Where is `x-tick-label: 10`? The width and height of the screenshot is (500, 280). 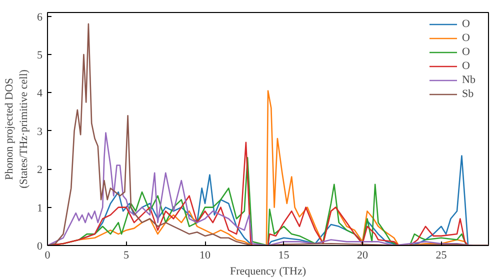
x-tick-label: 10 is located at coordinates (205, 256).